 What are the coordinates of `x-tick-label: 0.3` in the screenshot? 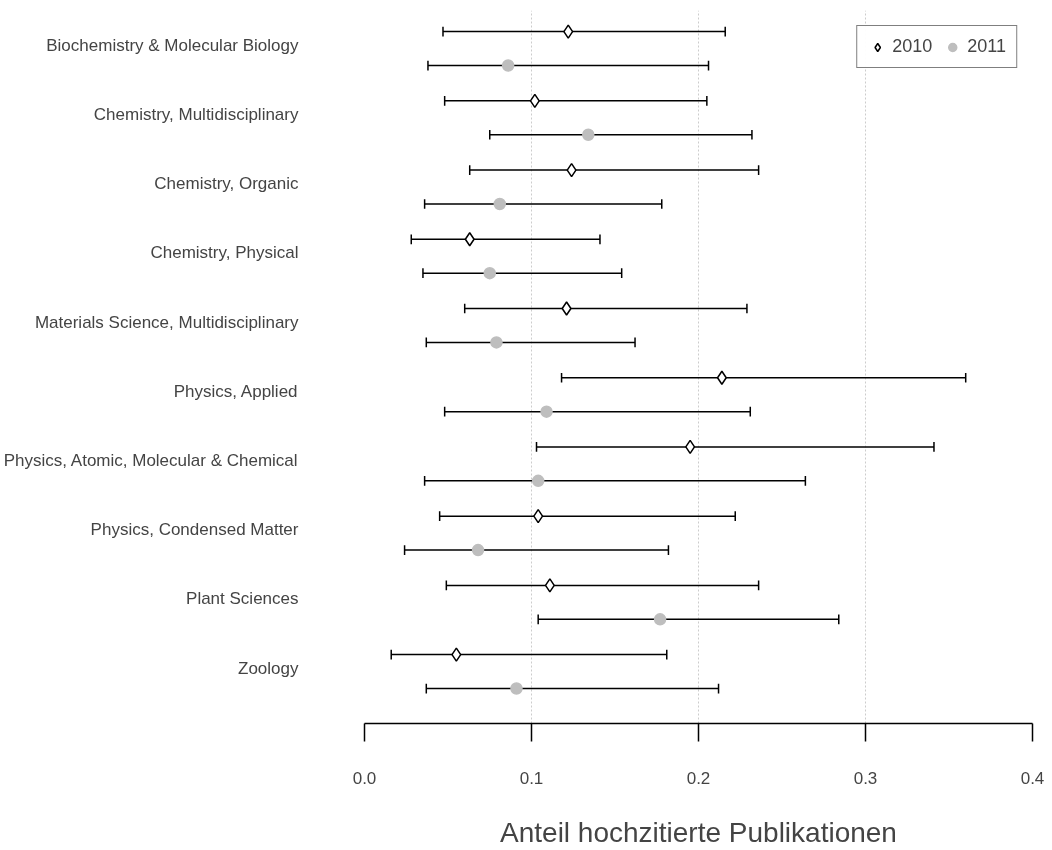 It's located at (865, 778).